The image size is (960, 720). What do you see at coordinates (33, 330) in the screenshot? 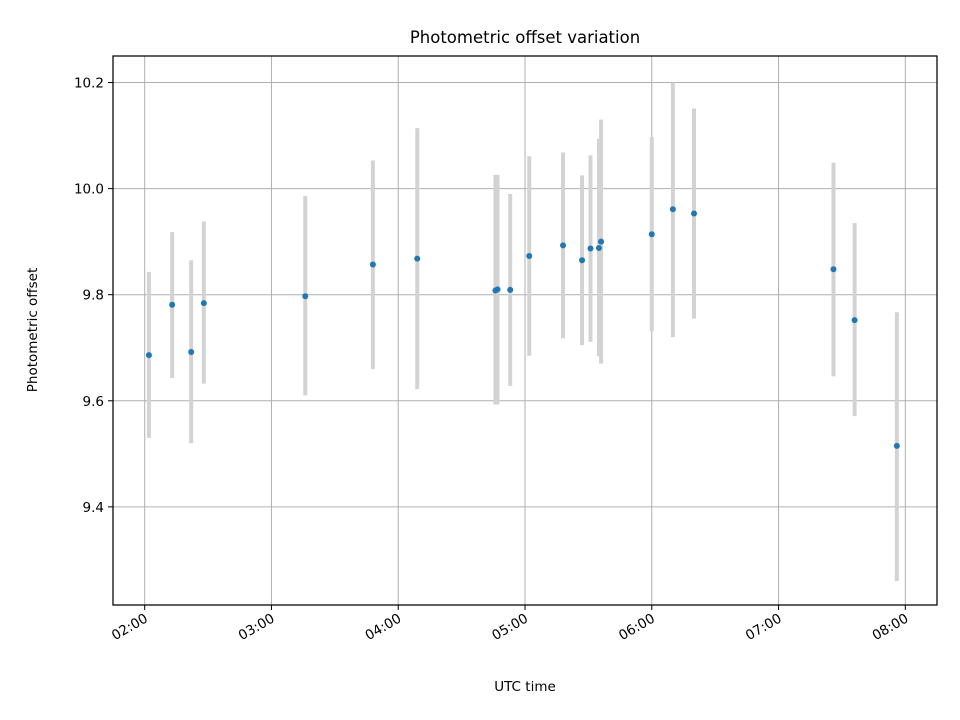
I see `y-axis-label: Photometric offset` at bounding box center [33, 330].